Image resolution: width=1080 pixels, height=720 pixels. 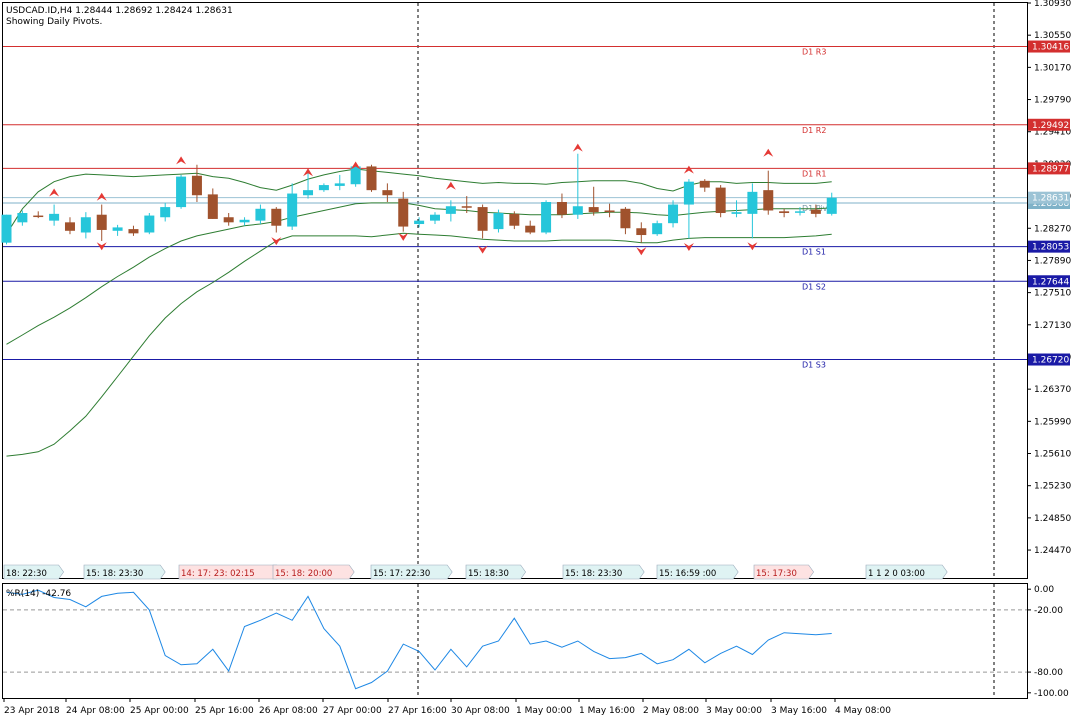 I want to click on session-marker: 14: 17: 23: 02:15, so click(x=230, y=572).